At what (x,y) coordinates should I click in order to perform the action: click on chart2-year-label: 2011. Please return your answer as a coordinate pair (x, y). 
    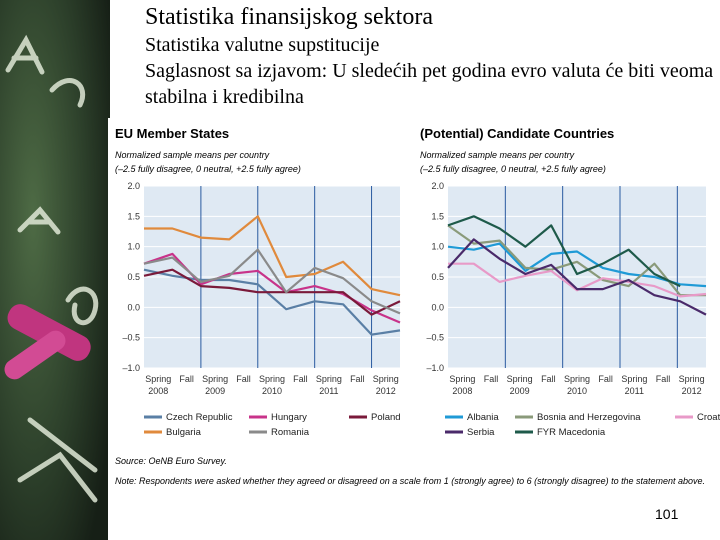
    Looking at the image, I should click on (634, 391).